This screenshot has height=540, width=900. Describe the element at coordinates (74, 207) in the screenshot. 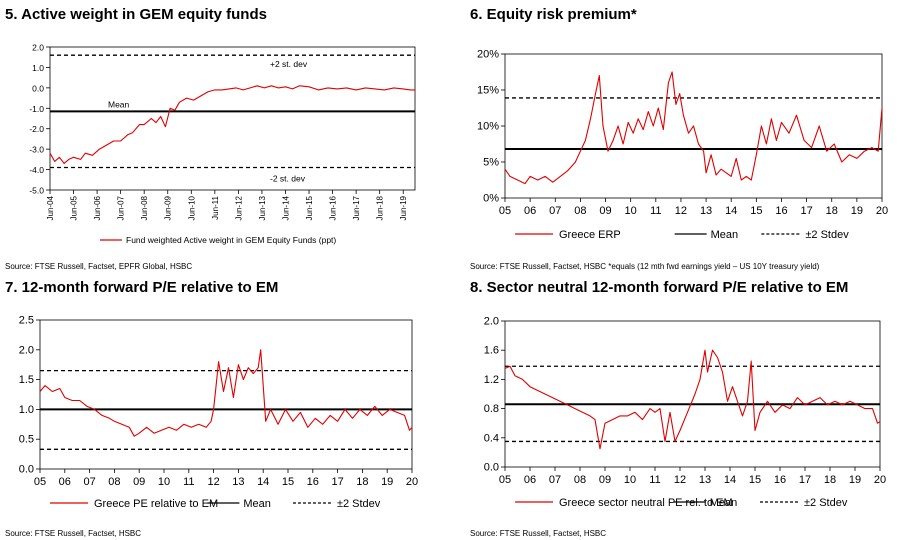

I see `x-tick-label: Jun-05` at that location.